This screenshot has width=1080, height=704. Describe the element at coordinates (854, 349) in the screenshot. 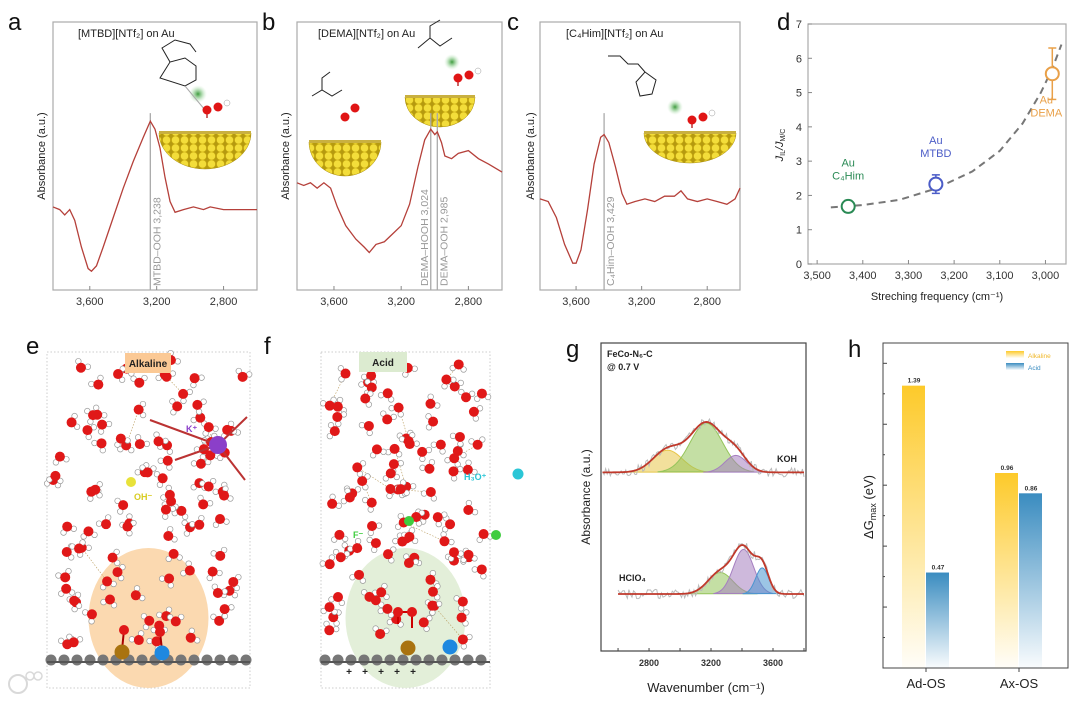

I see `panel-label-h: h` at that location.